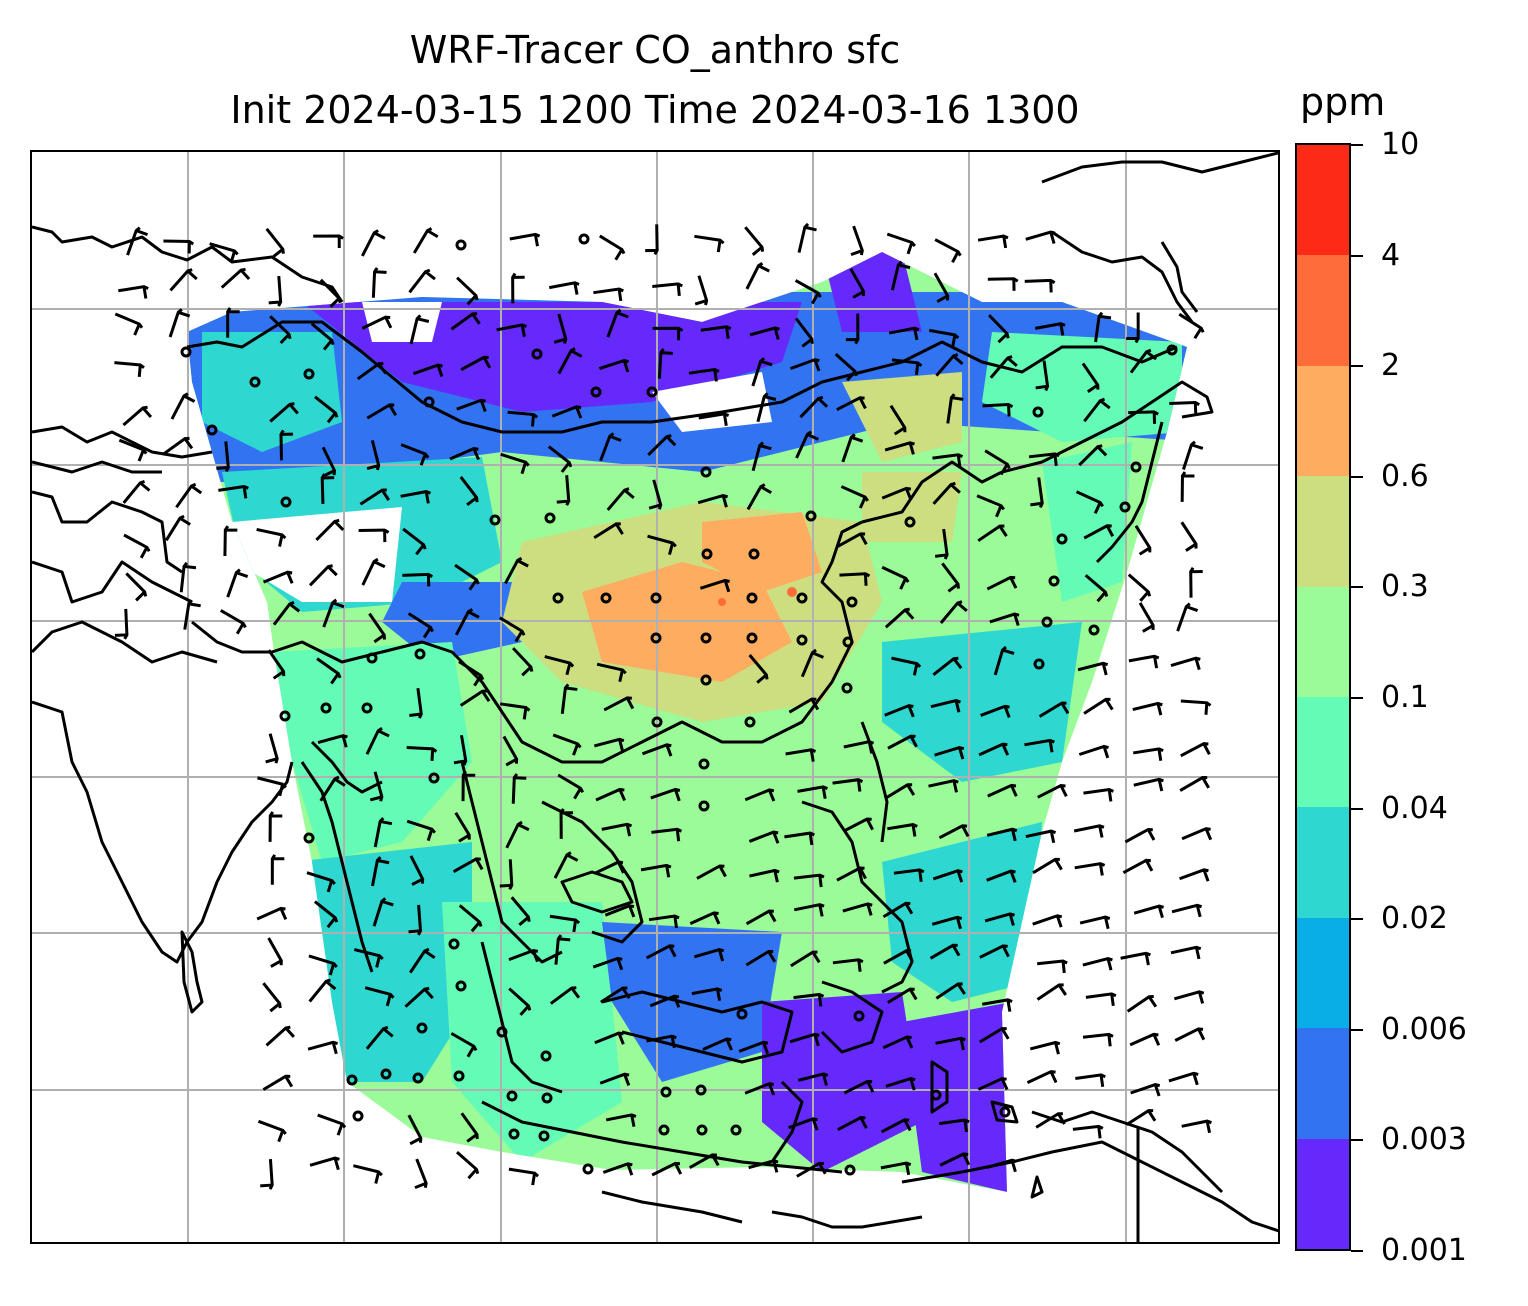 This screenshot has height=1306, width=1528. Describe the element at coordinates (1391, 366) in the screenshot. I see `colorbar-tick-label: 2` at that location.